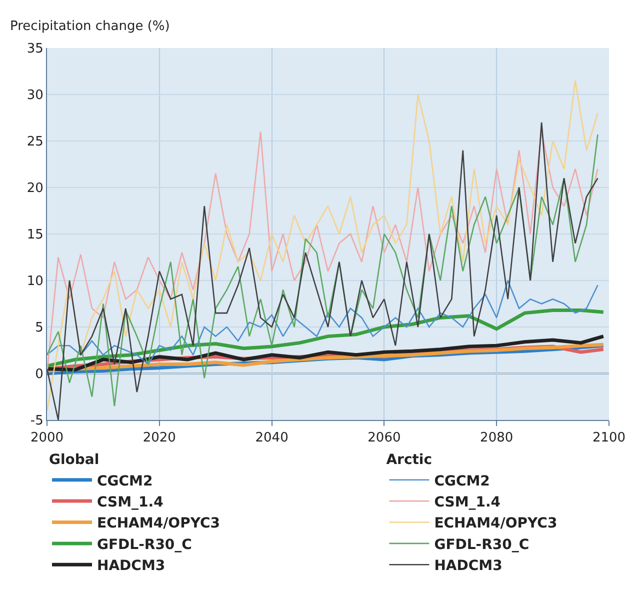 The height and width of the screenshot is (593, 637). I want to click on x-tick-label: 2040, so click(271, 438).